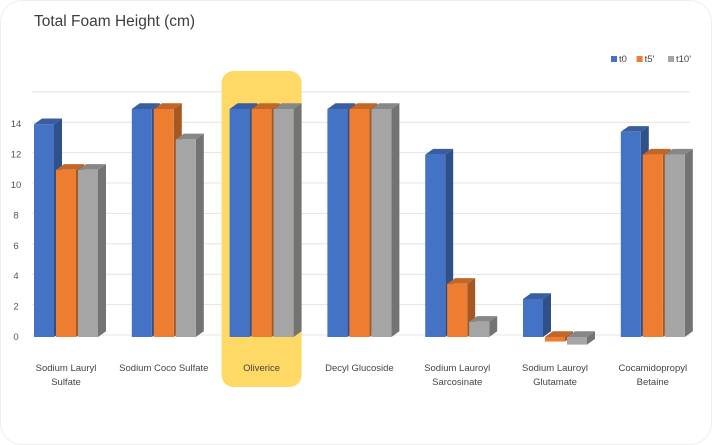 The width and height of the screenshot is (712, 445). What do you see at coordinates (555, 382) in the screenshot?
I see `x-category-label: Glutamate` at bounding box center [555, 382].